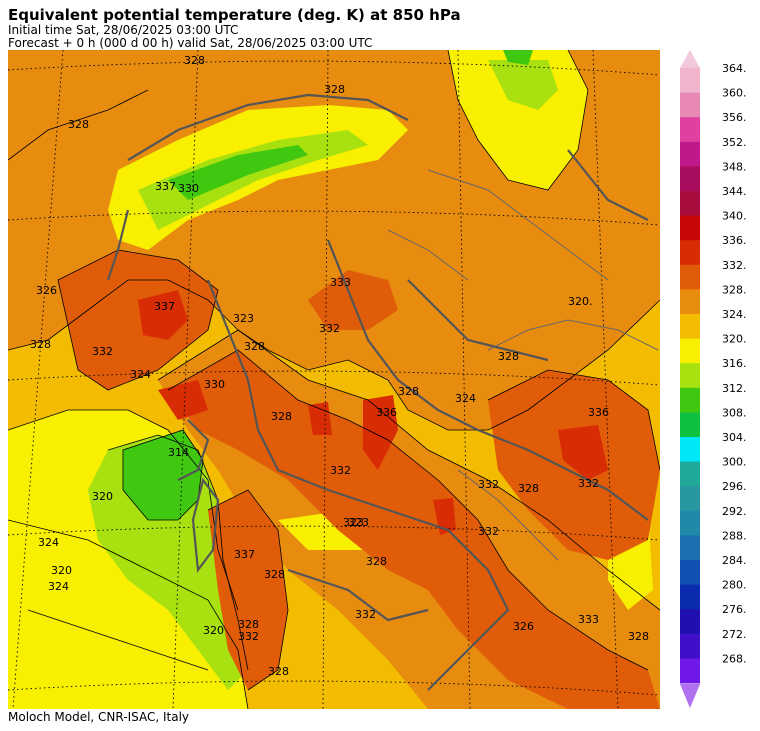 This screenshot has height=731, width=760. I want to click on colorbar-label: 276., so click(734, 609).